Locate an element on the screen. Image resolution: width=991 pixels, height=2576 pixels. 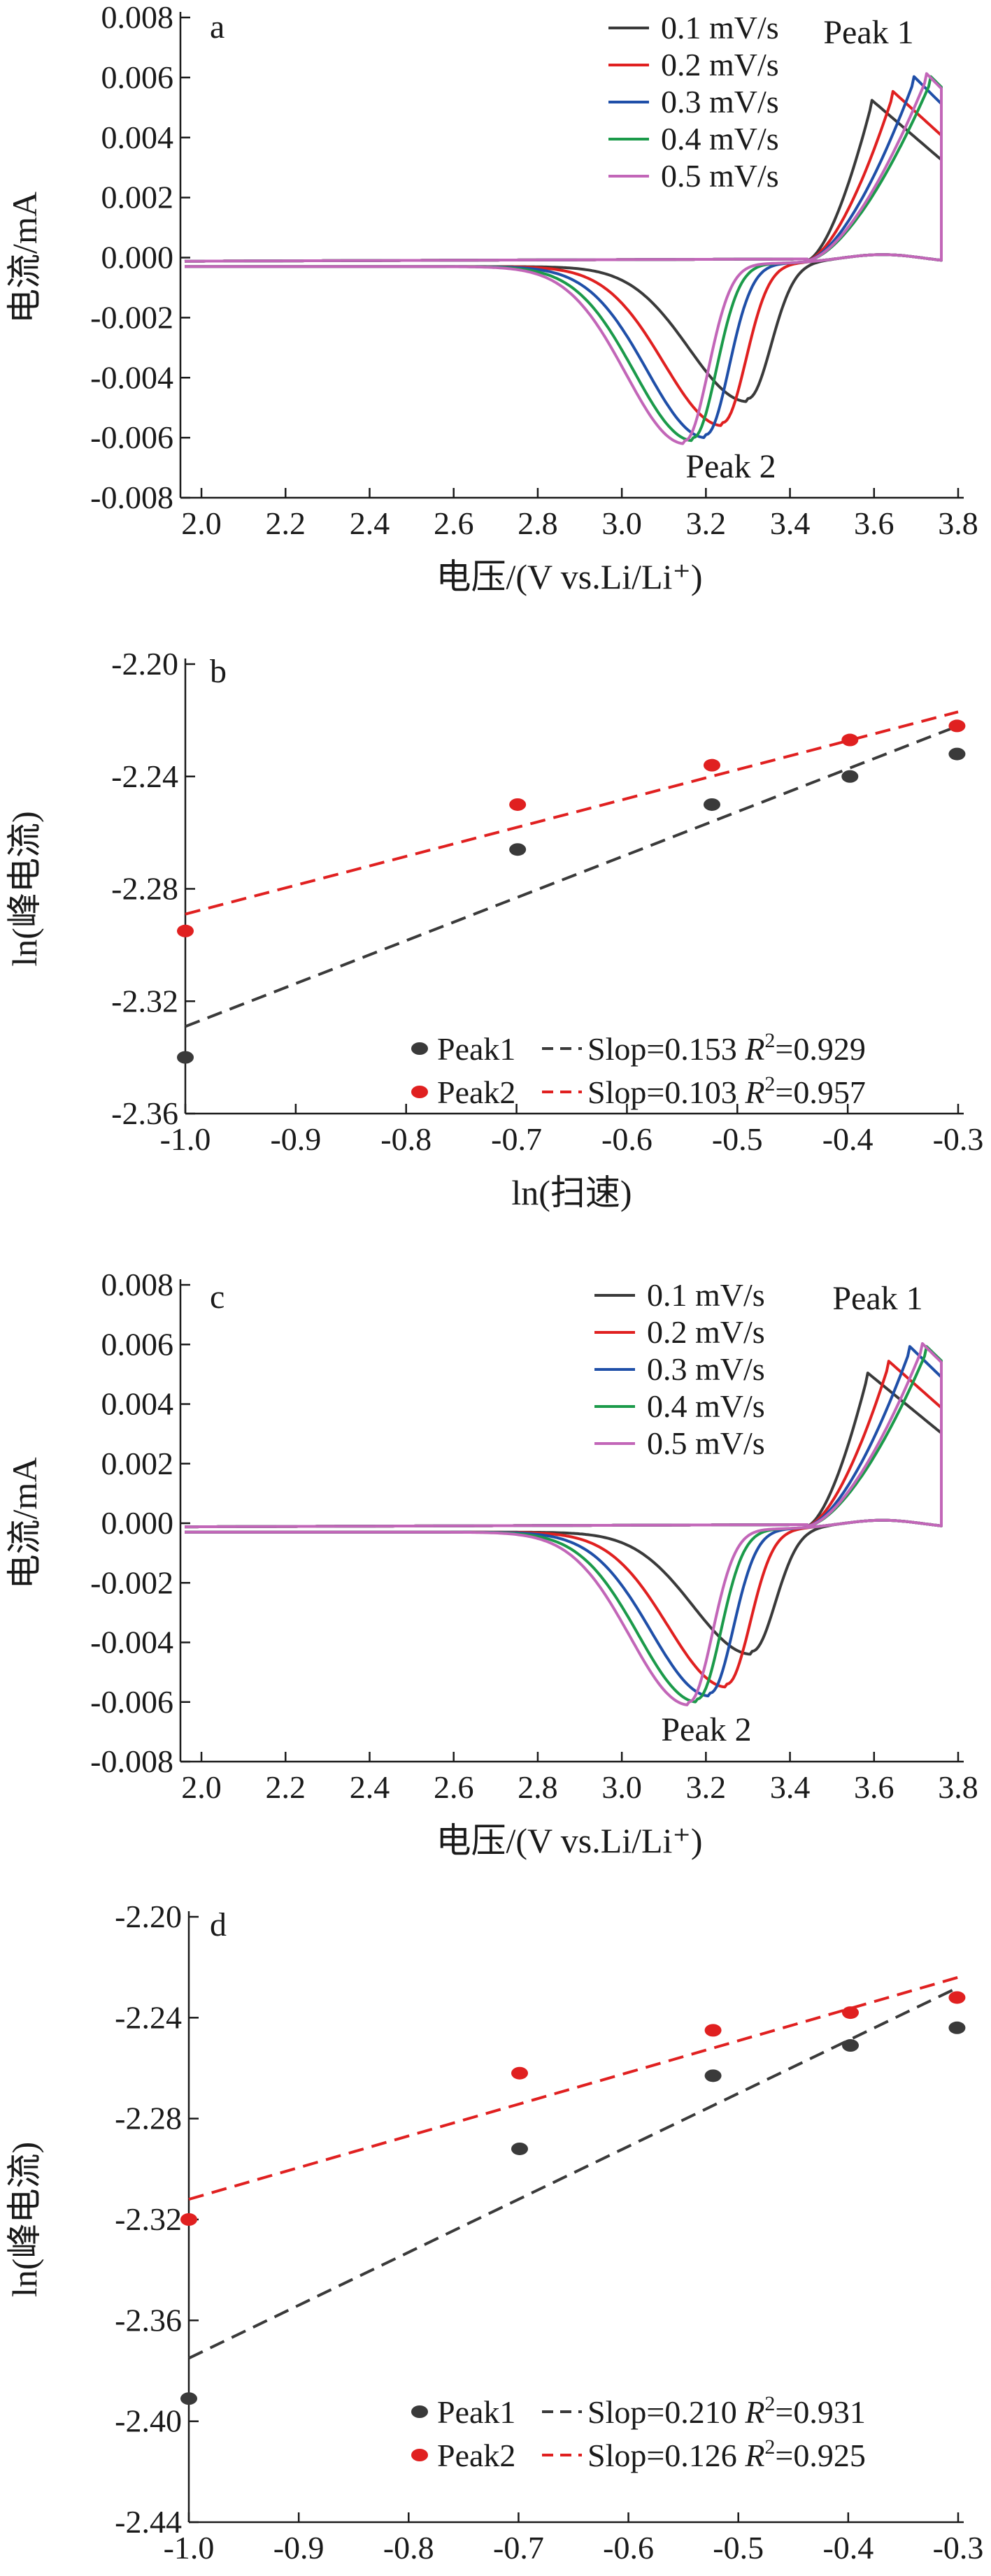
legend-label: 0.3 mV/s is located at coordinates (706, 1369).